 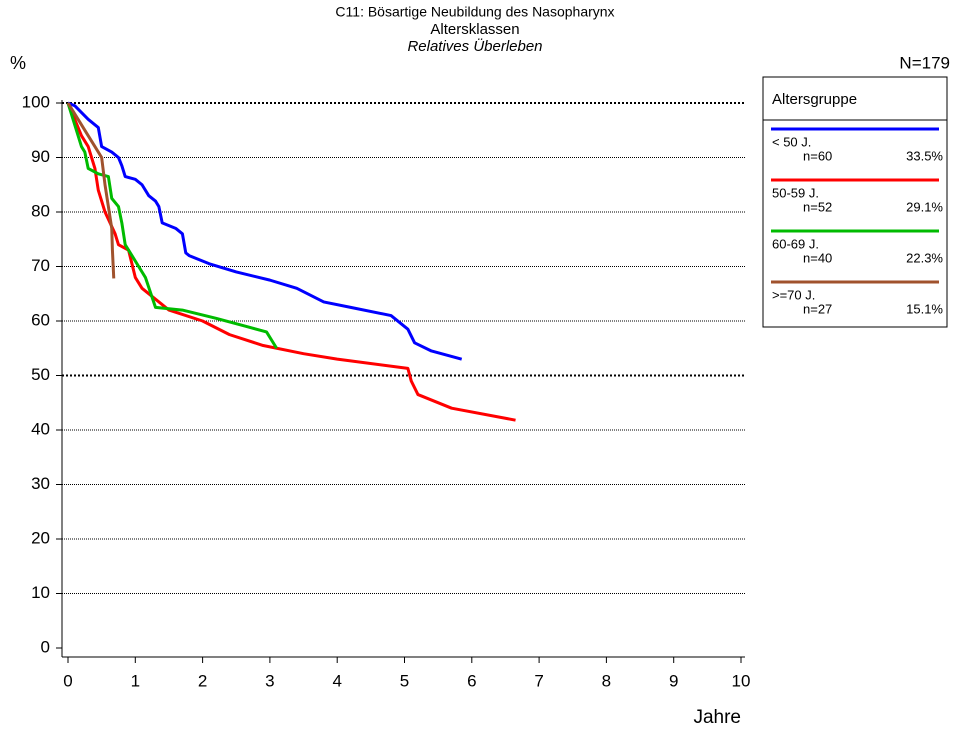 I want to click on legend-label: < 50 J., so click(x=791, y=141).